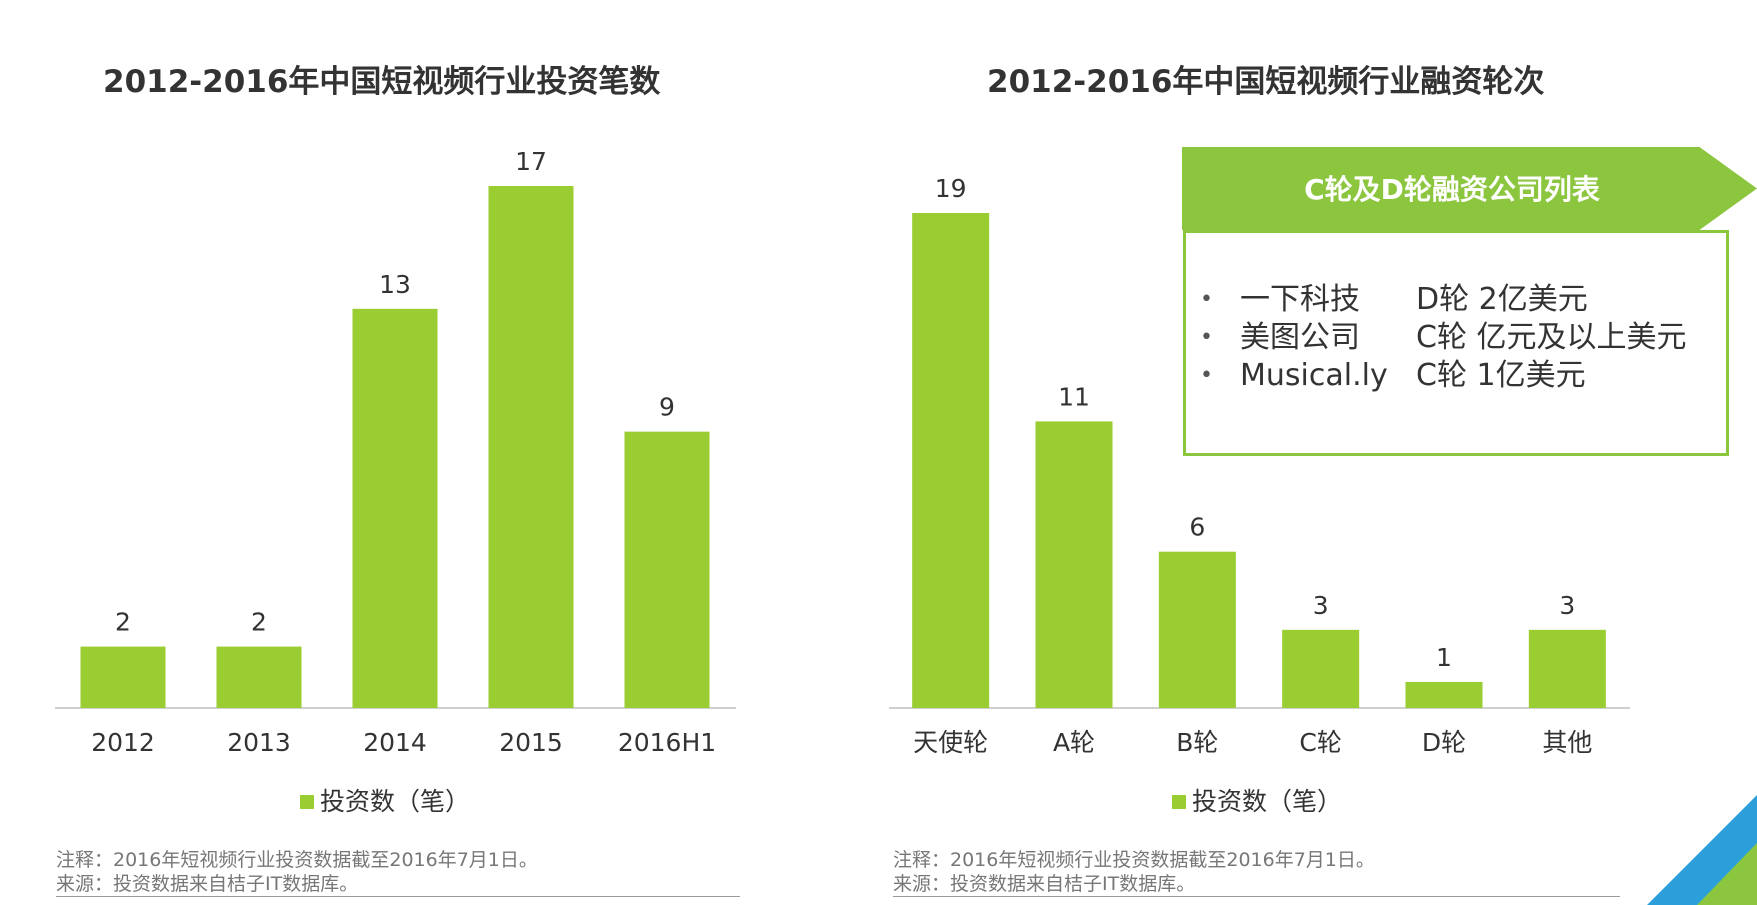 The height and width of the screenshot is (905, 1757). I want to click on callout-box, so click(1456, 343).